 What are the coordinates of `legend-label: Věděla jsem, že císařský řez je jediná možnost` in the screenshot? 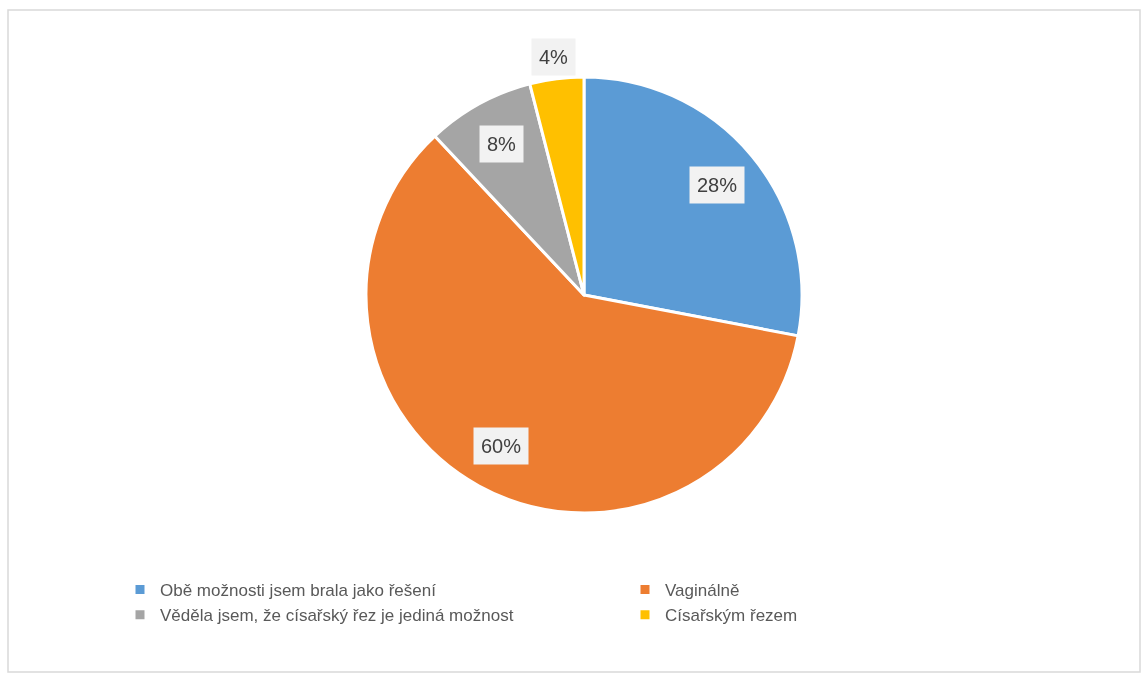 It's located at (337, 616).